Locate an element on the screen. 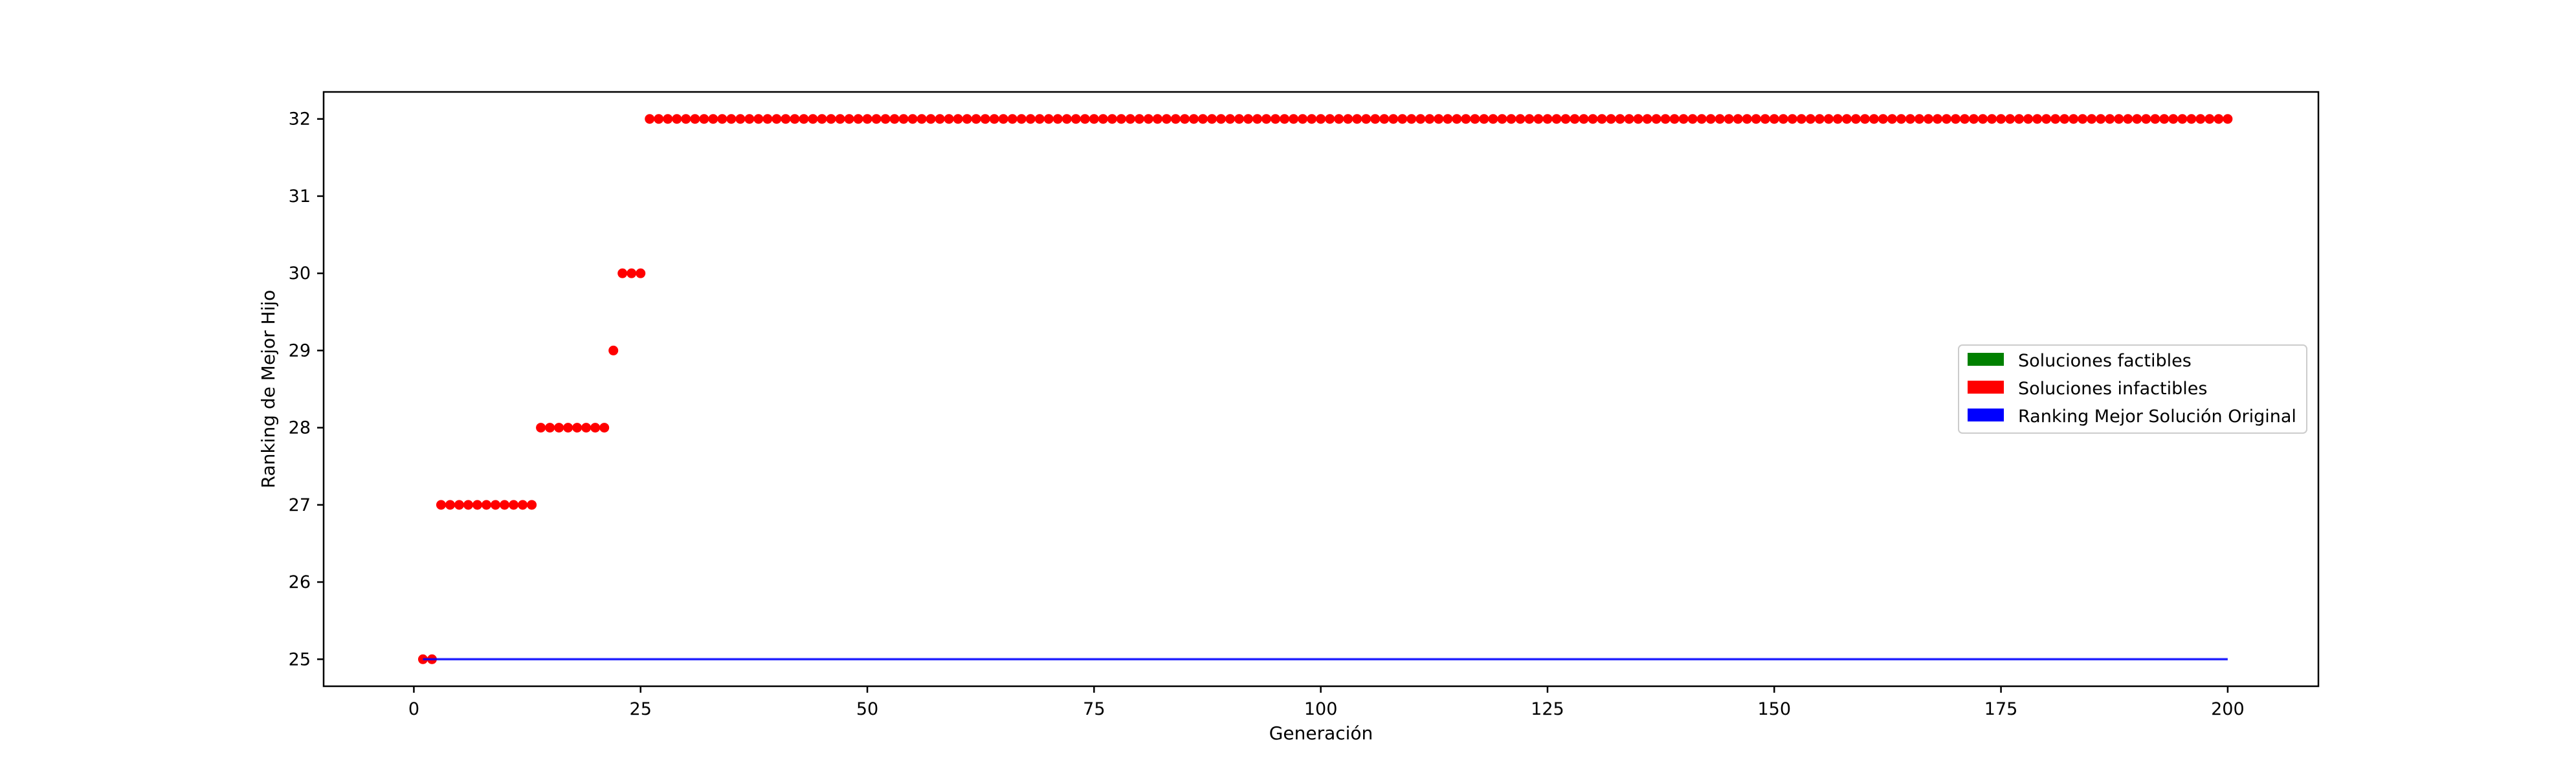 This screenshot has width=2576, height=773. legend-label-original-best: Ranking Mejor Solución Original is located at coordinates (2157, 417).